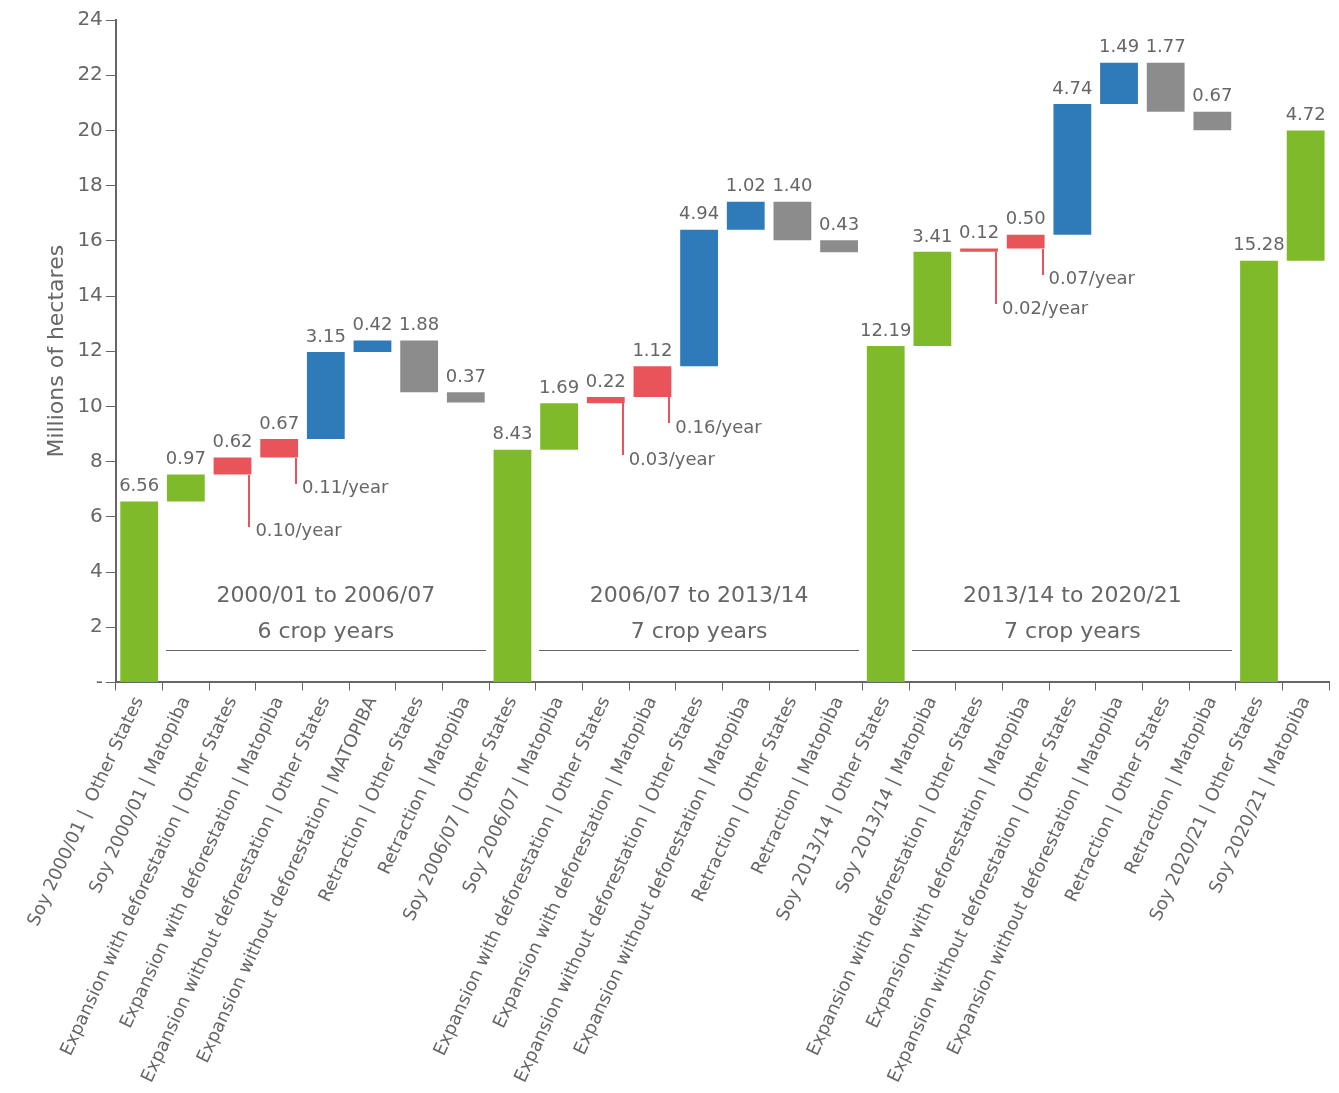 The width and height of the screenshot is (1339, 1093). I want to click on annotation: 0.16/year, so click(719, 426).